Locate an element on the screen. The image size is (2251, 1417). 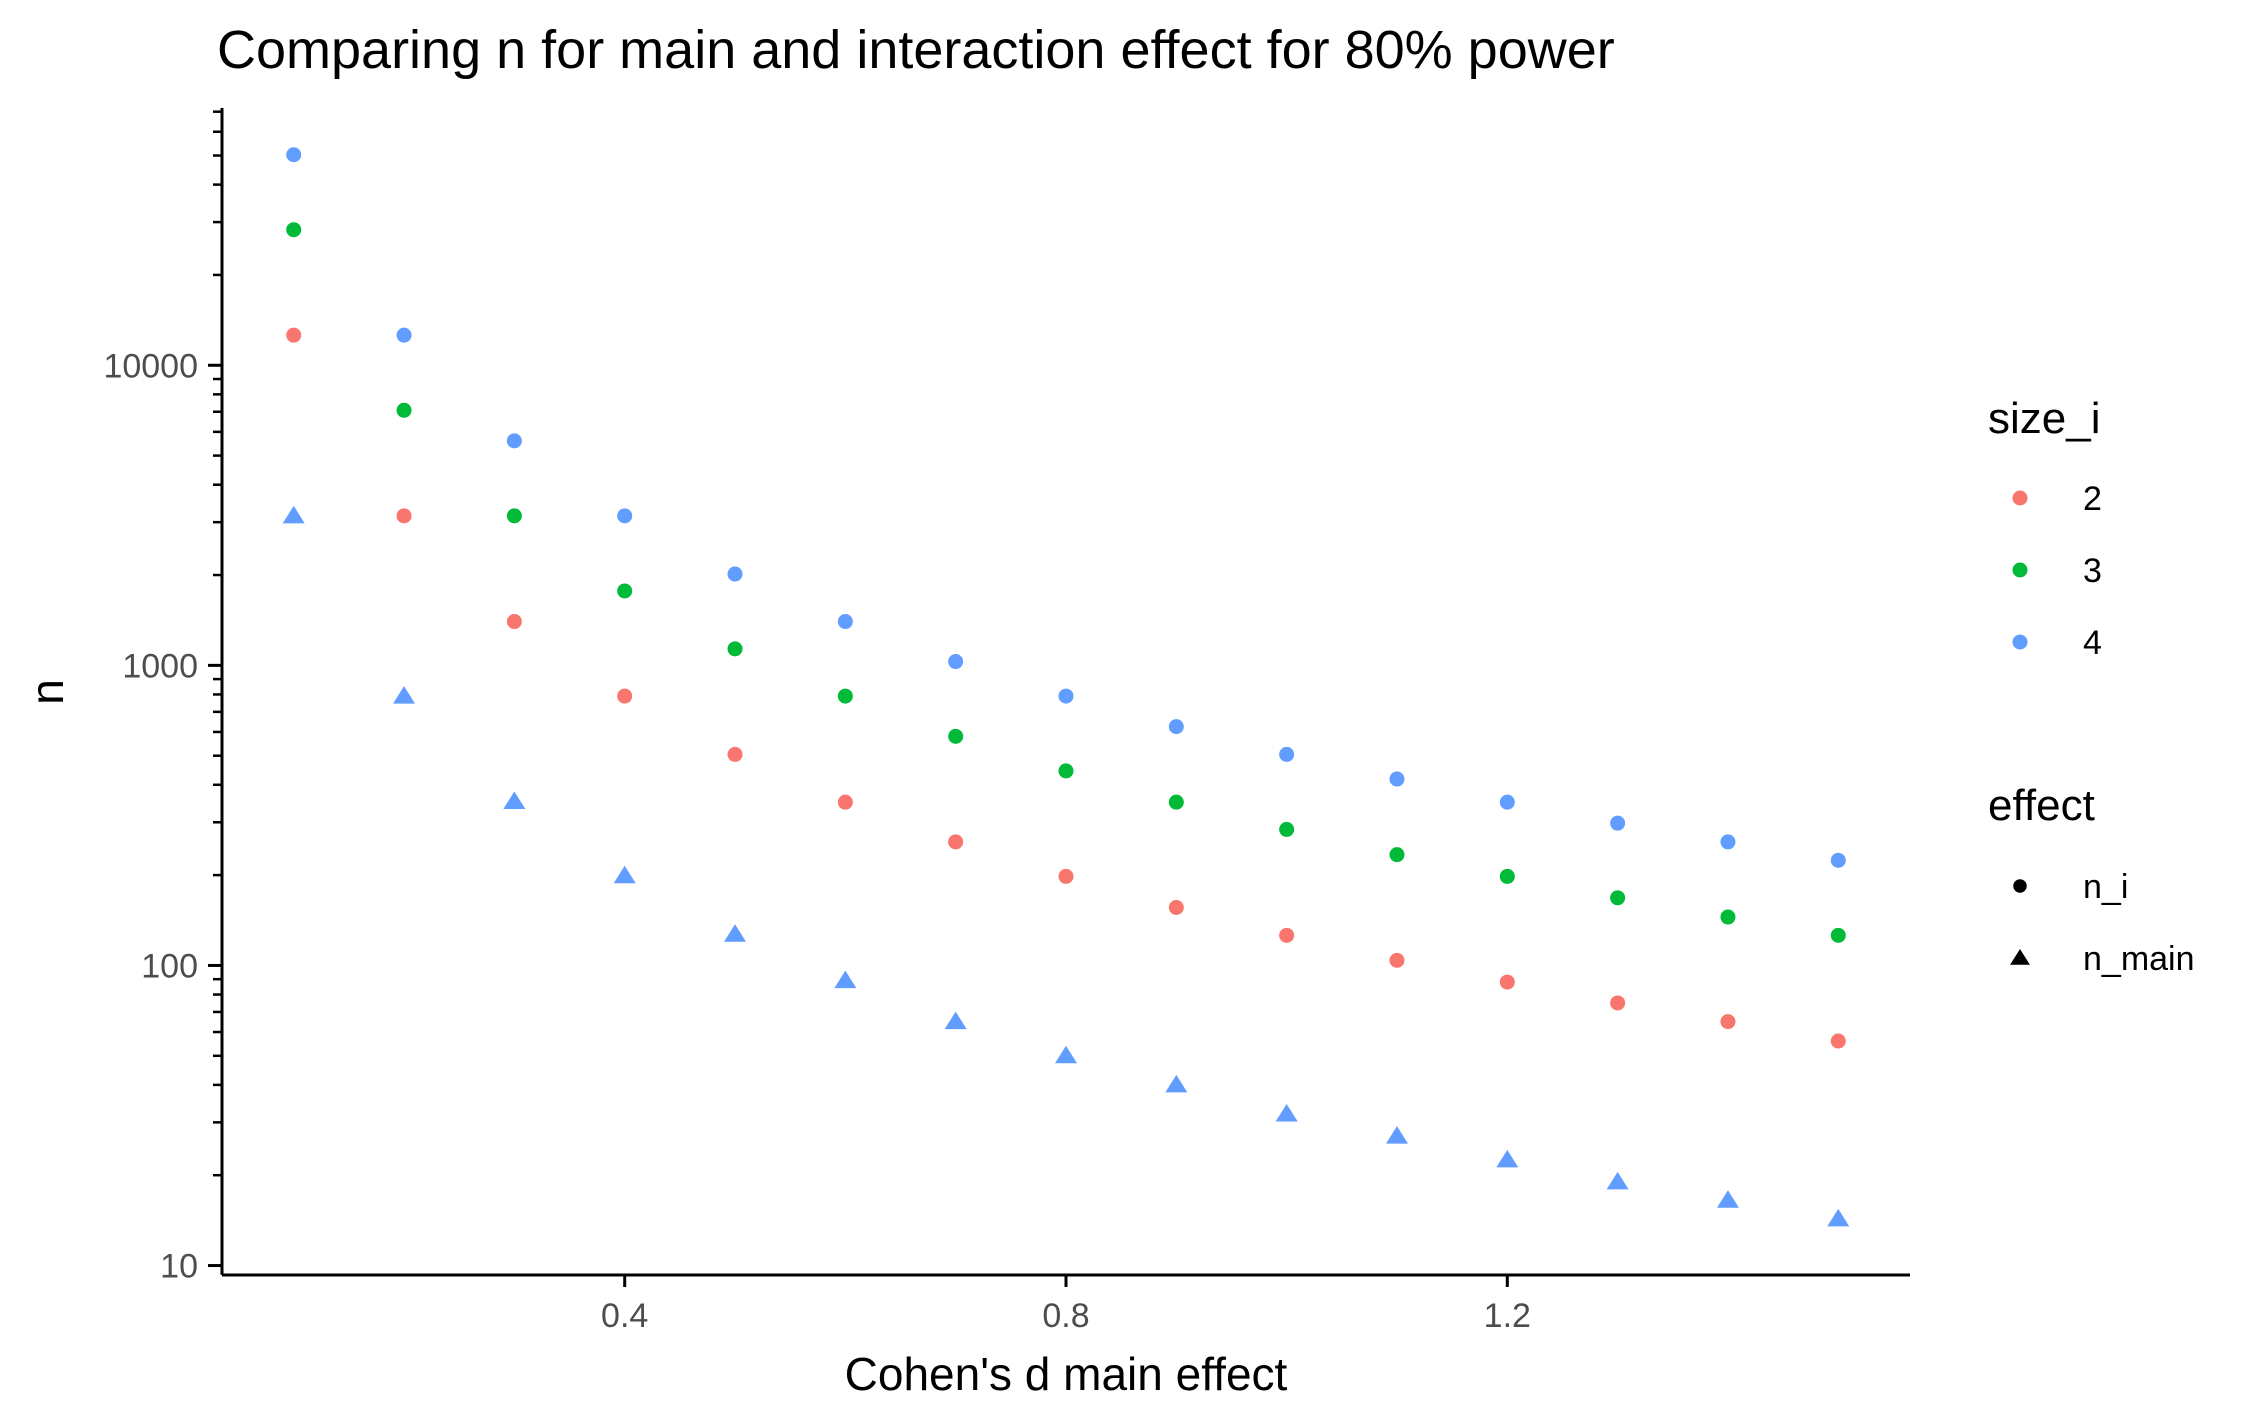
y-tick-label: 10000 is located at coordinates (150, 366).